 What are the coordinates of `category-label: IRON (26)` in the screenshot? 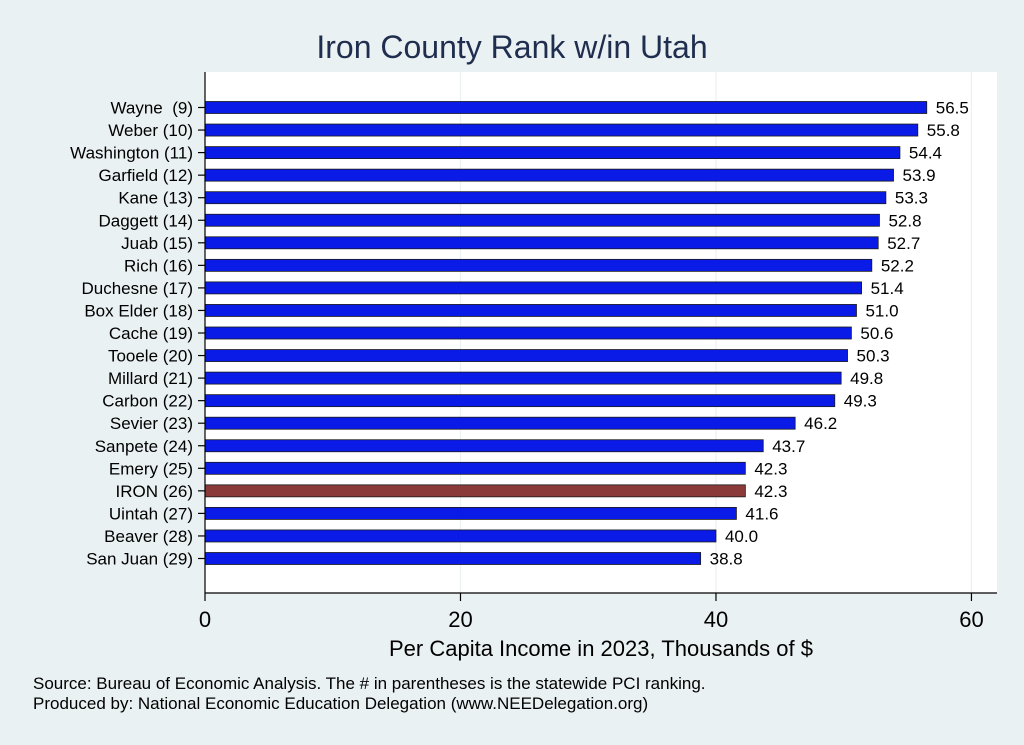 It's located at (154, 491).